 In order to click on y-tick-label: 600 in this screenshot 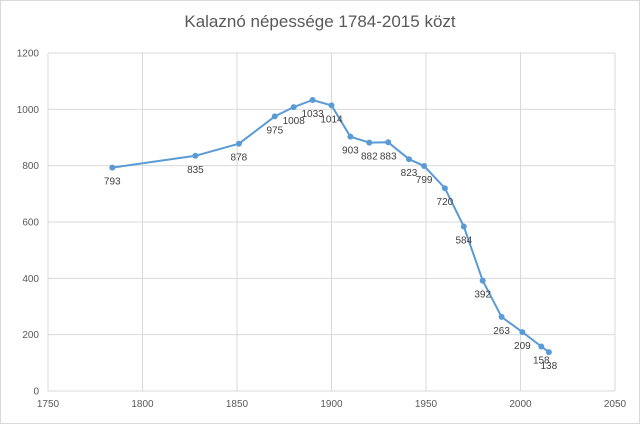, I will do `click(30, 223)`.